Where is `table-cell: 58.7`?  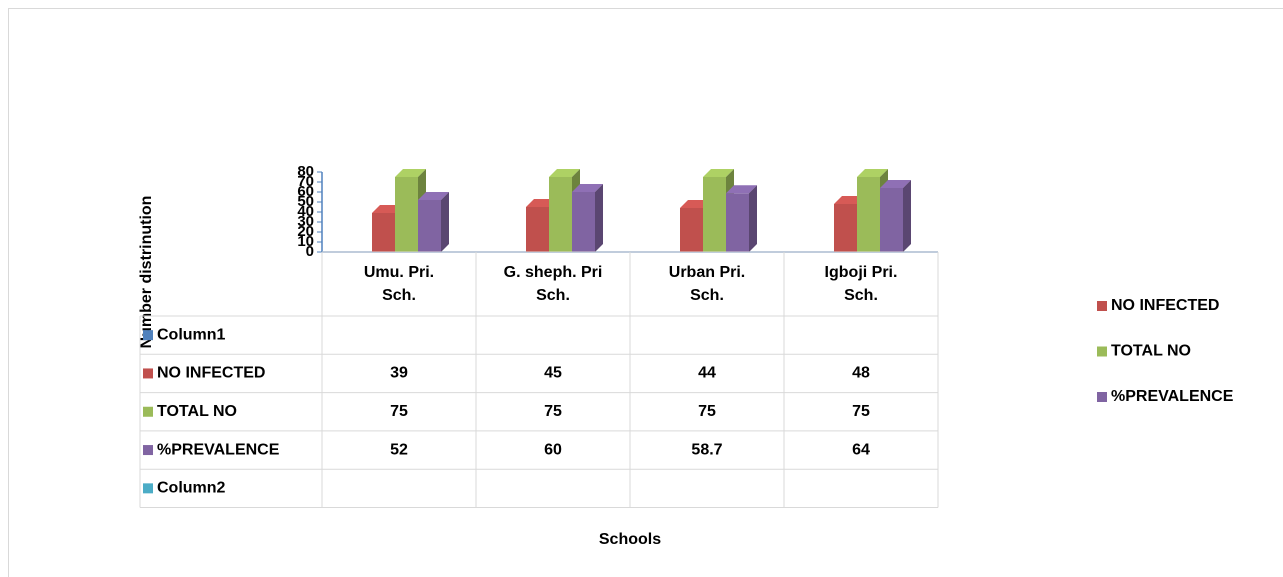 table-cell: 58.7 is located at coordinates (706, 449).